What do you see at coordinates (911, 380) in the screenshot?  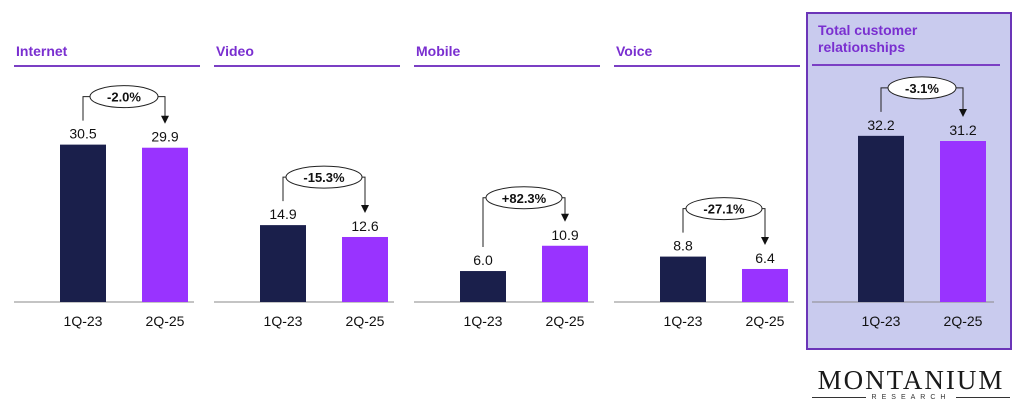 I see `logo-wordmark: MONTANIUM` at bounding box center [911, 380].